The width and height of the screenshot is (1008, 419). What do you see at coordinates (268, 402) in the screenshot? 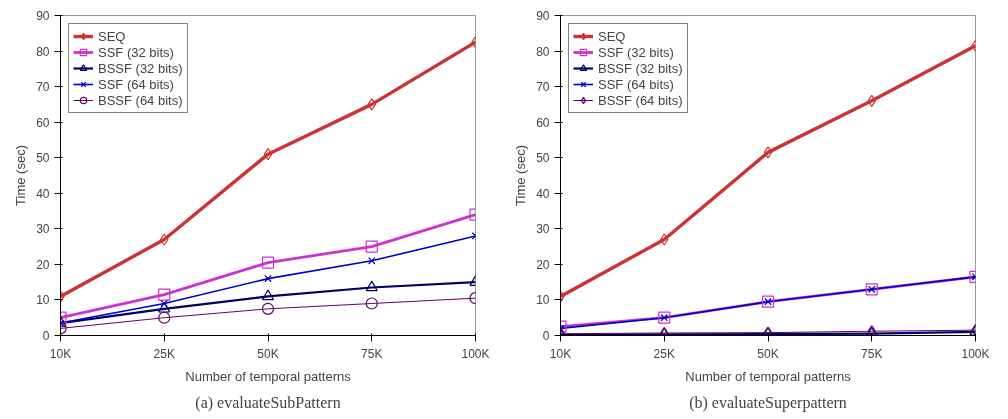
I see `text: (a) evaluateSubPattern` at bounding box center [268, 402].